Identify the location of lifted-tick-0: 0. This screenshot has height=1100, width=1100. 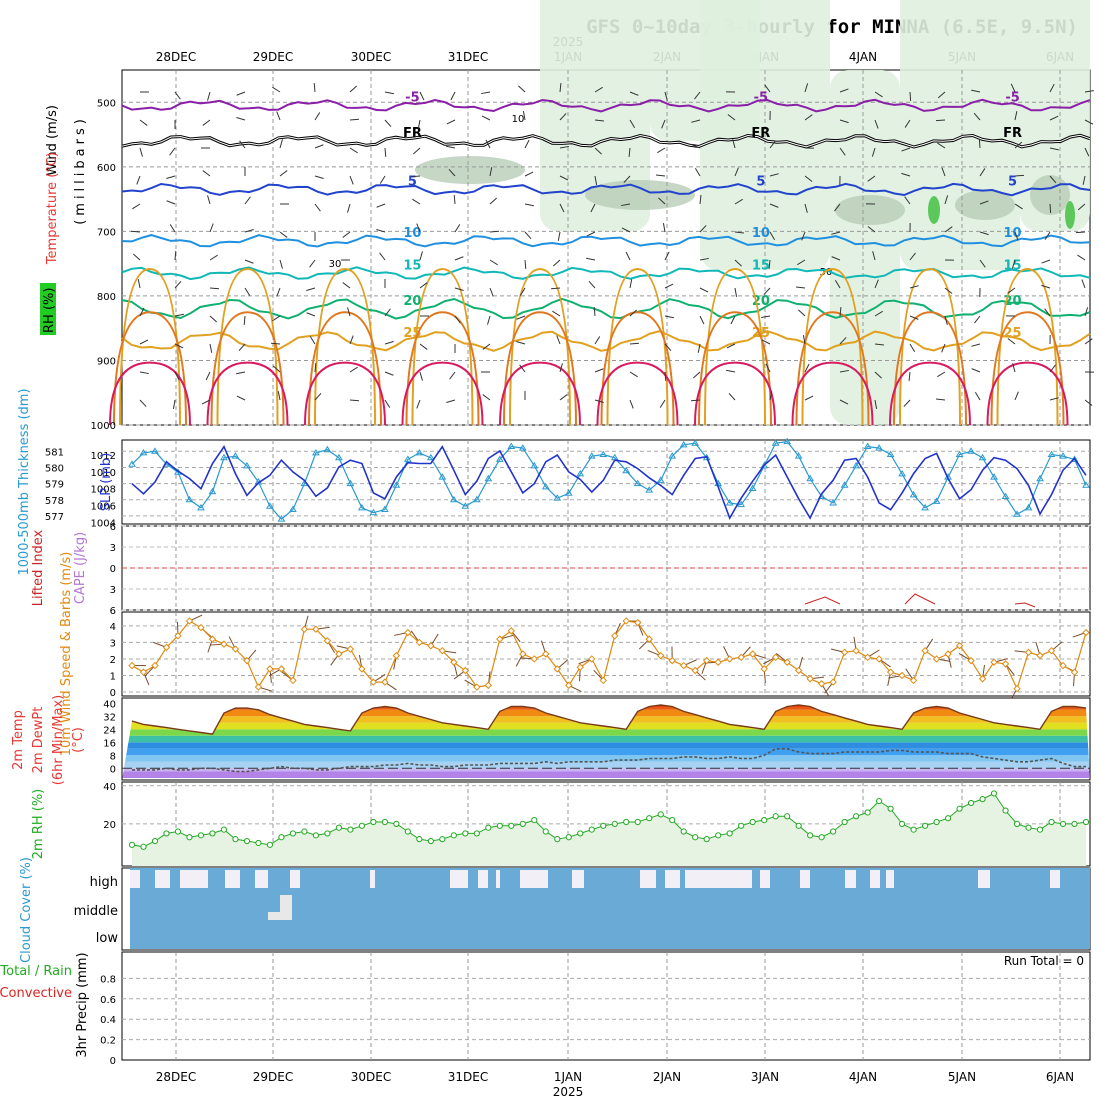
(113, 569).